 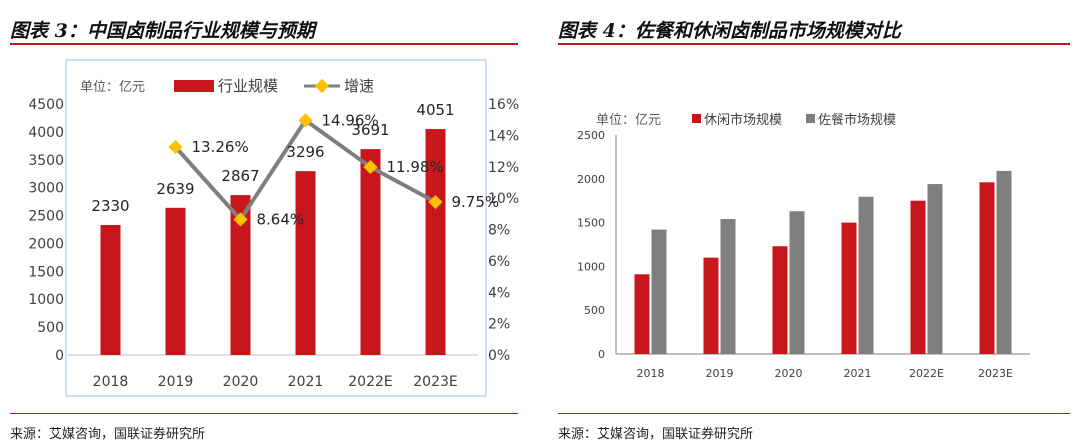 What do you see at coordinates (108, 434) in the screenshot?
I see `left-source-note: 来源：艾媒咨询，国联证券研究所` at bounding box center [108, 434].